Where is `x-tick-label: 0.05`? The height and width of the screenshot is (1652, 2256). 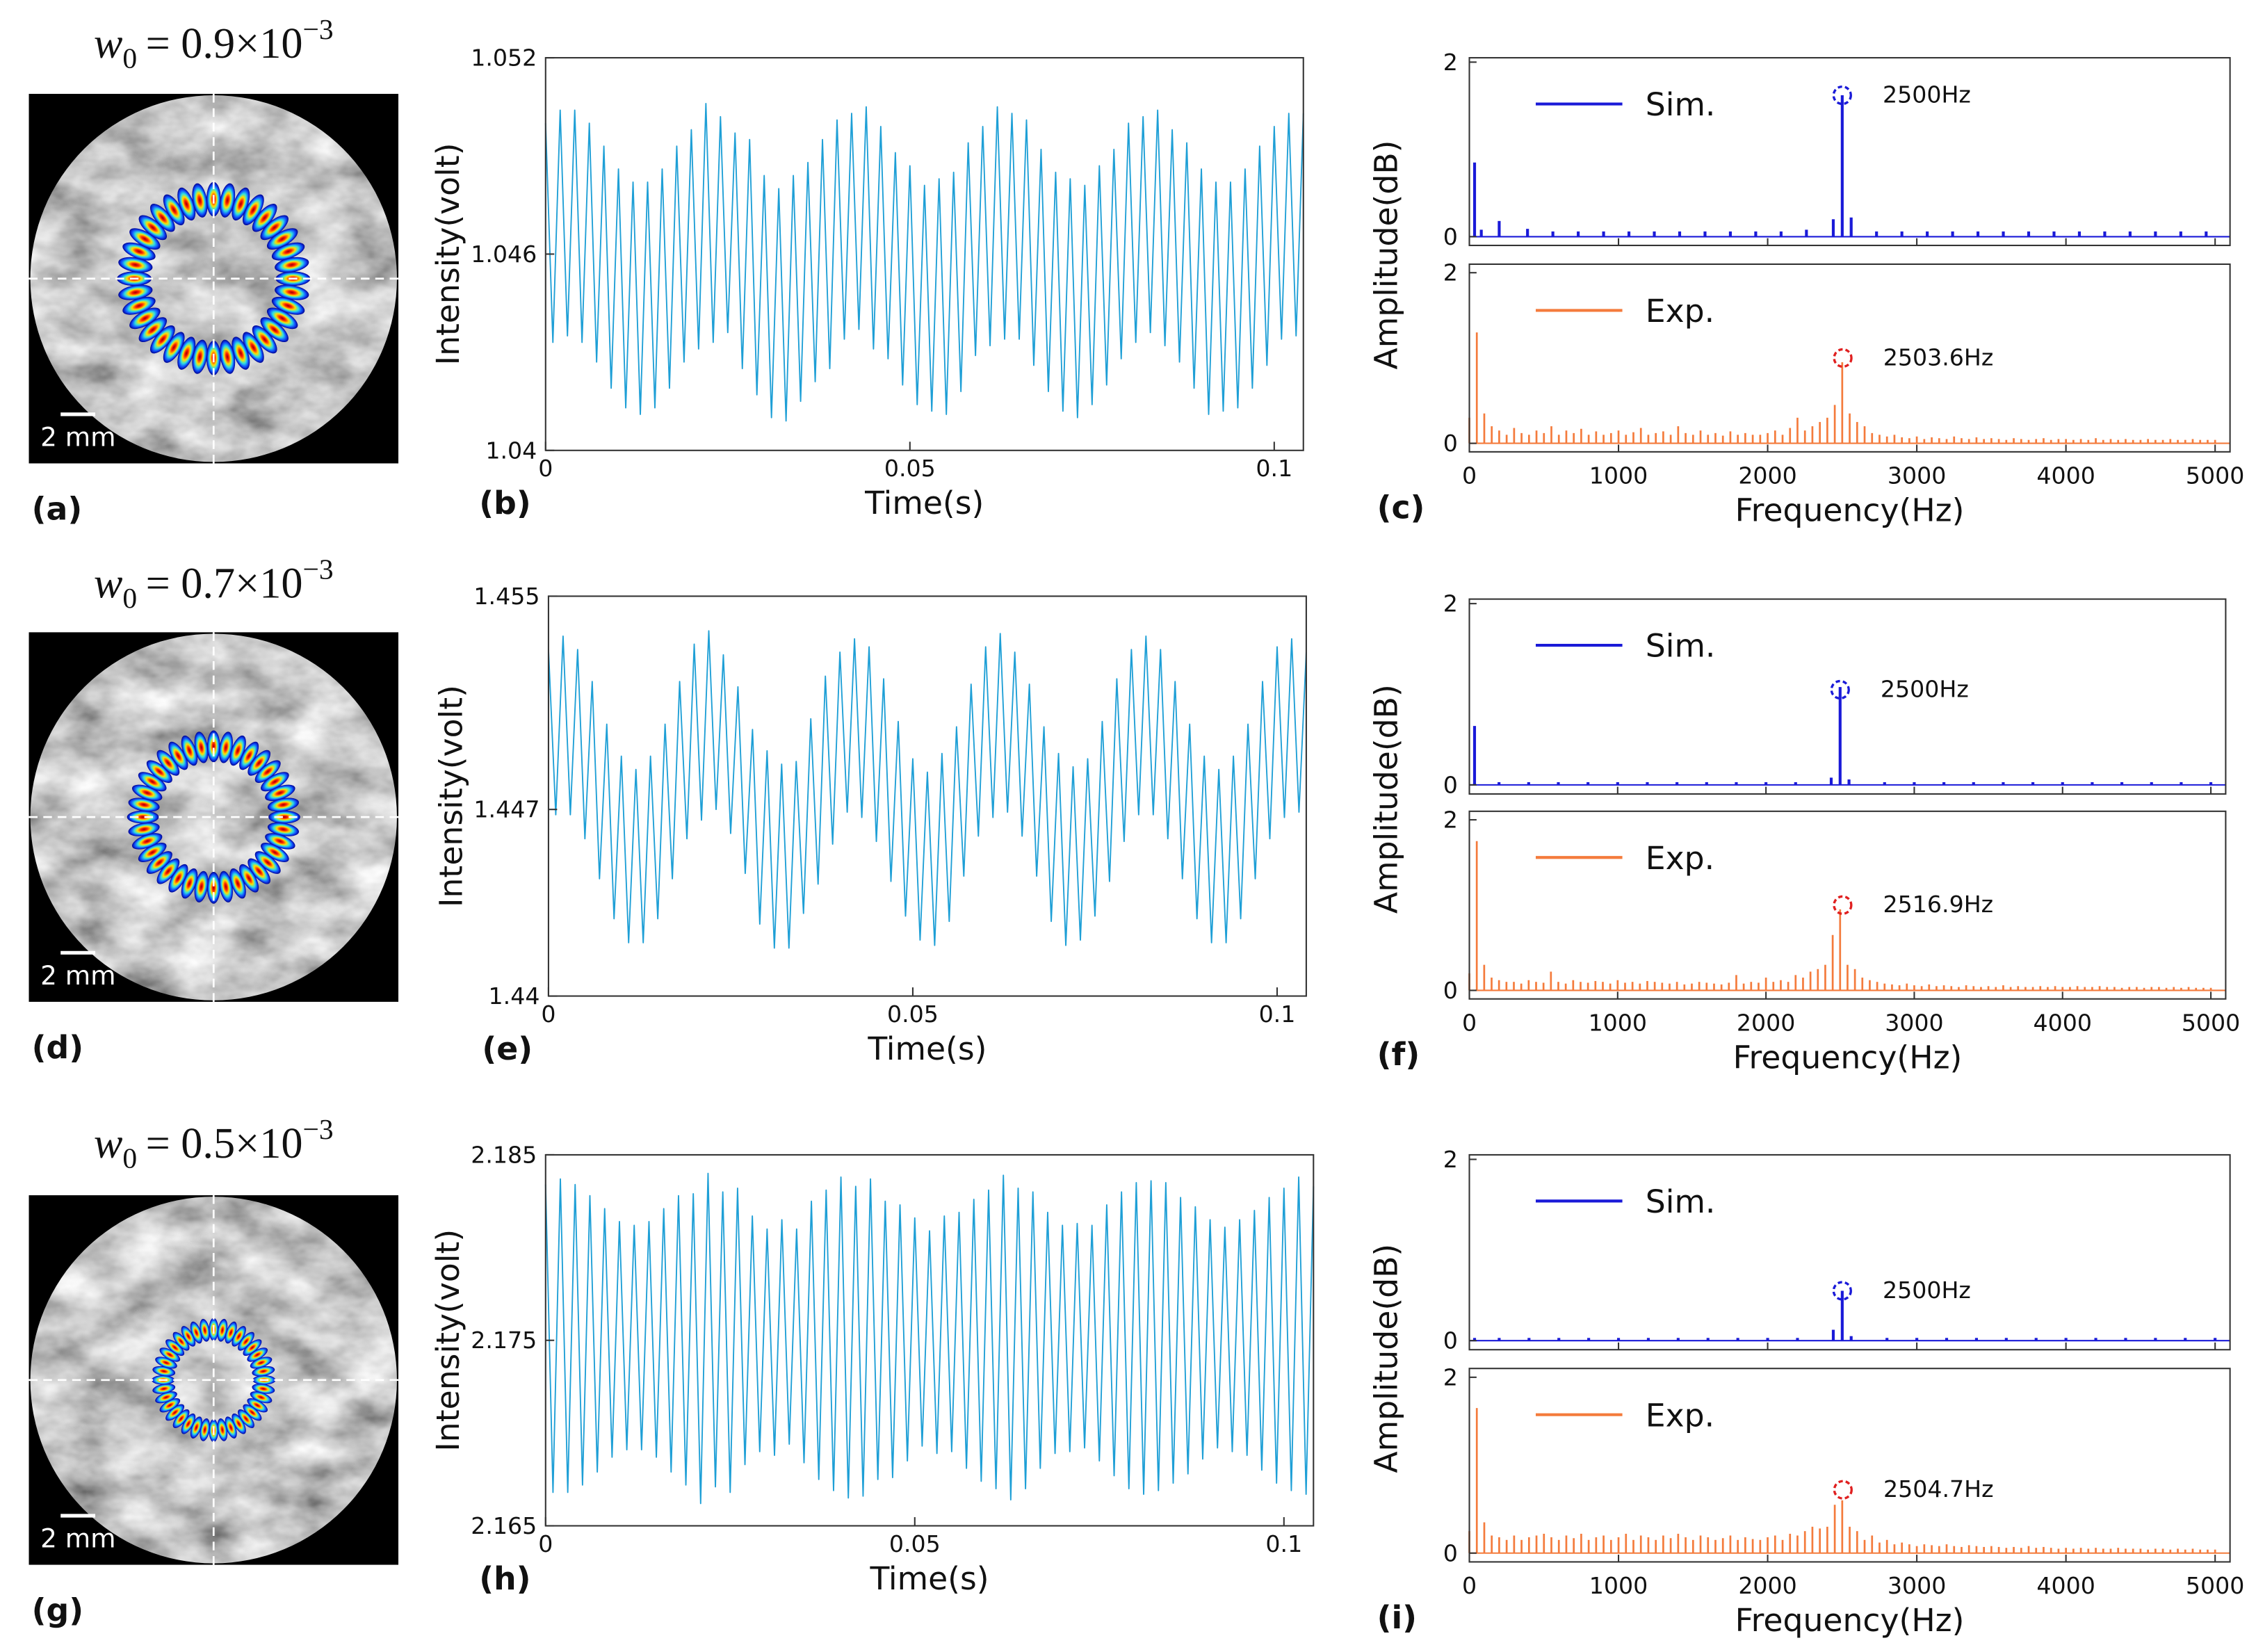
x-tick-label: 0.05 is located at coordinates (910, 468).